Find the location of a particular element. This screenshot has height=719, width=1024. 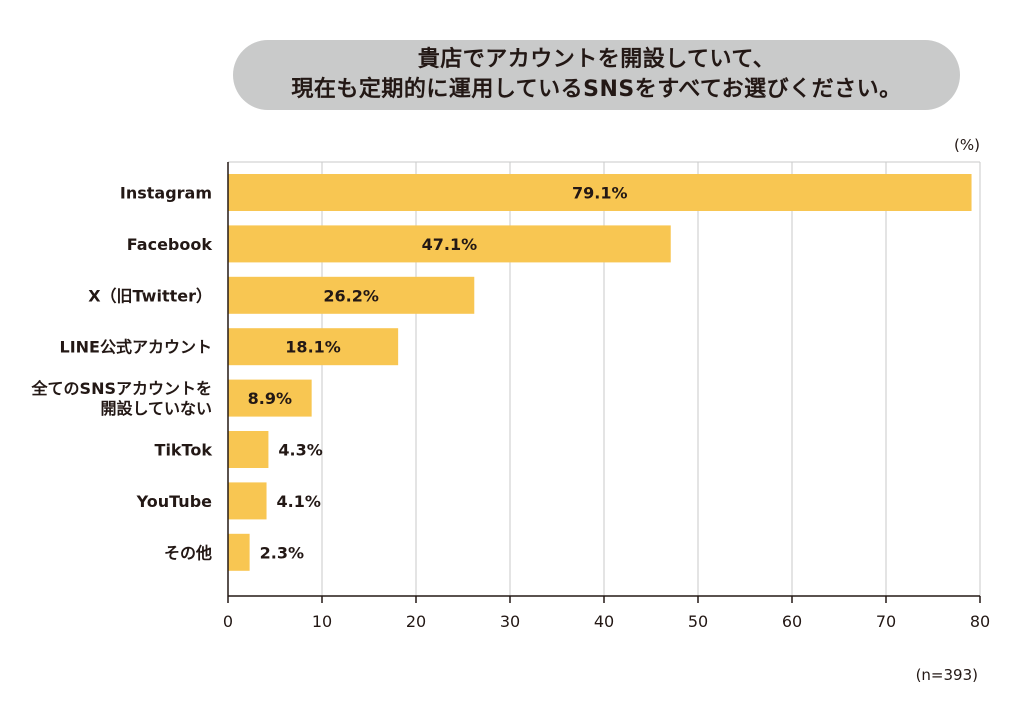

data-label: 79.1% is located at coordinates (600, 193).